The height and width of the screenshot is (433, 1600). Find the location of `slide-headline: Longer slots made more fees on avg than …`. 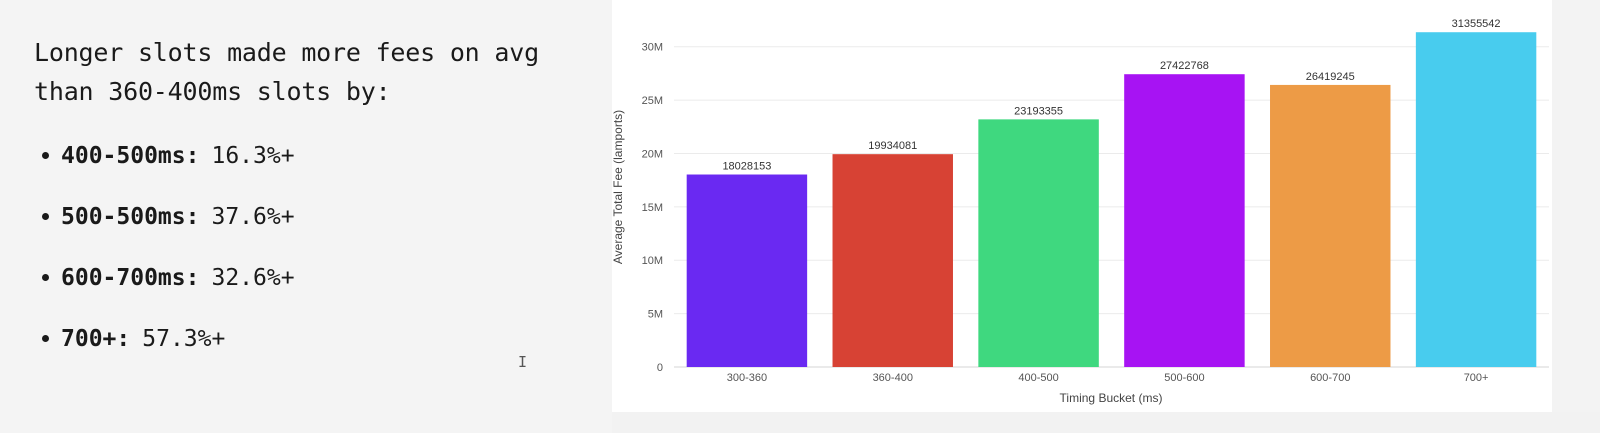

slide-headline: Longer slots made more fees on avg than … is located at coordinates (286, 72).